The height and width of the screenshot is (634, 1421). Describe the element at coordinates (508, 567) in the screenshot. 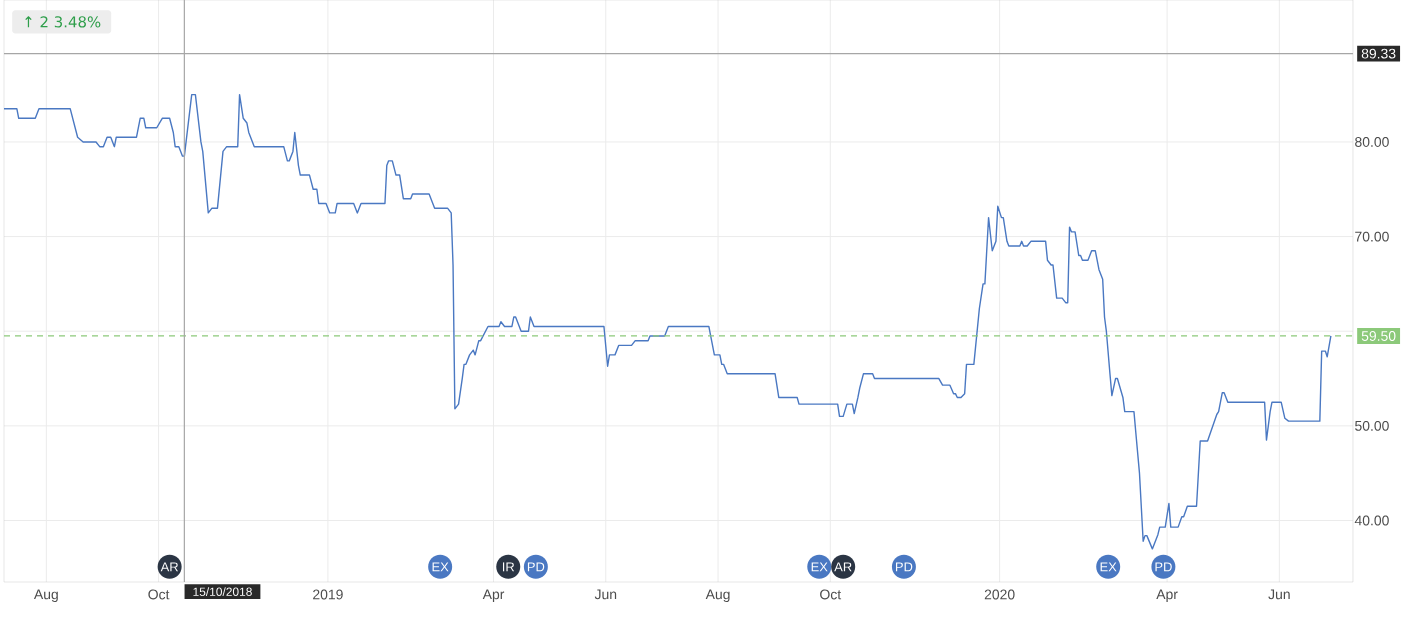

I see `annotation: IR` at that location.